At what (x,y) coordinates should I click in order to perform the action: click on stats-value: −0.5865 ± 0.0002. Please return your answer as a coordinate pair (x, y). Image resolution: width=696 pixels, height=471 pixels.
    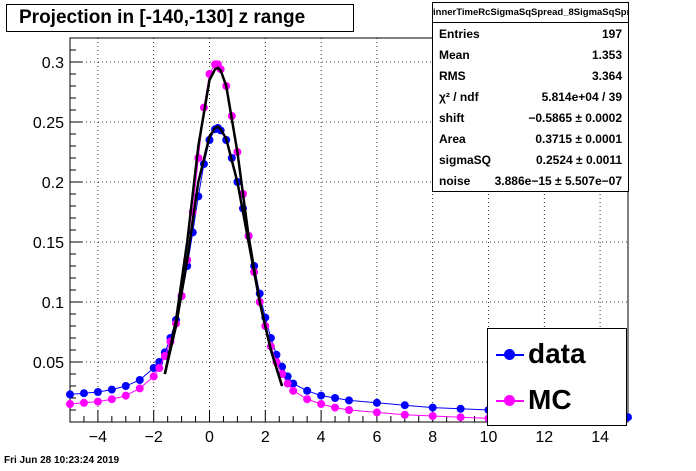
    Looking at the image, I should click on (575, 117).